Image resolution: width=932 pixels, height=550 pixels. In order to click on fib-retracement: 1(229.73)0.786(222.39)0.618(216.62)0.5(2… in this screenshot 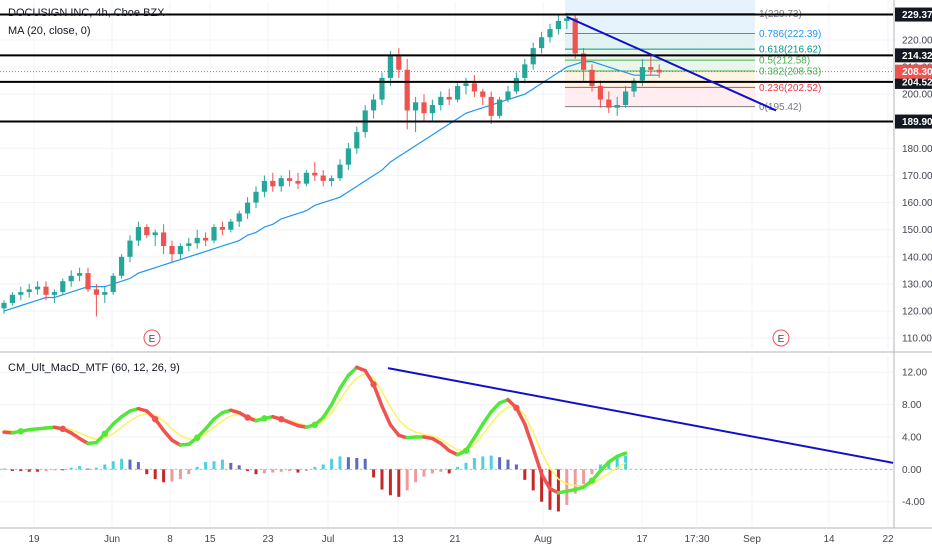, I will do `click(693, 56)`.